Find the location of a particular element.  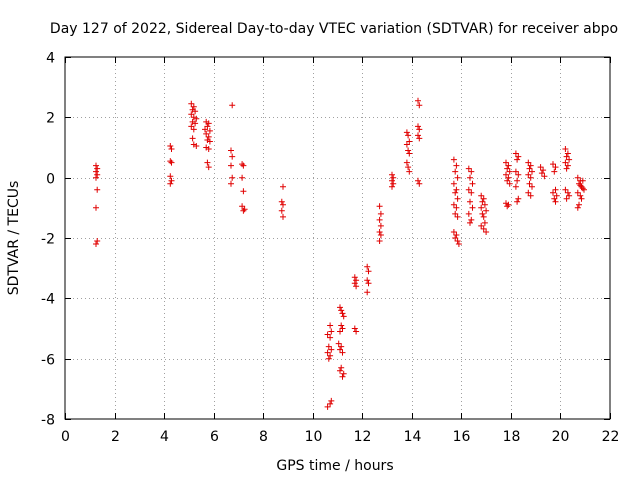

y-tick-label: -4 is located at coordinates (48, 300).